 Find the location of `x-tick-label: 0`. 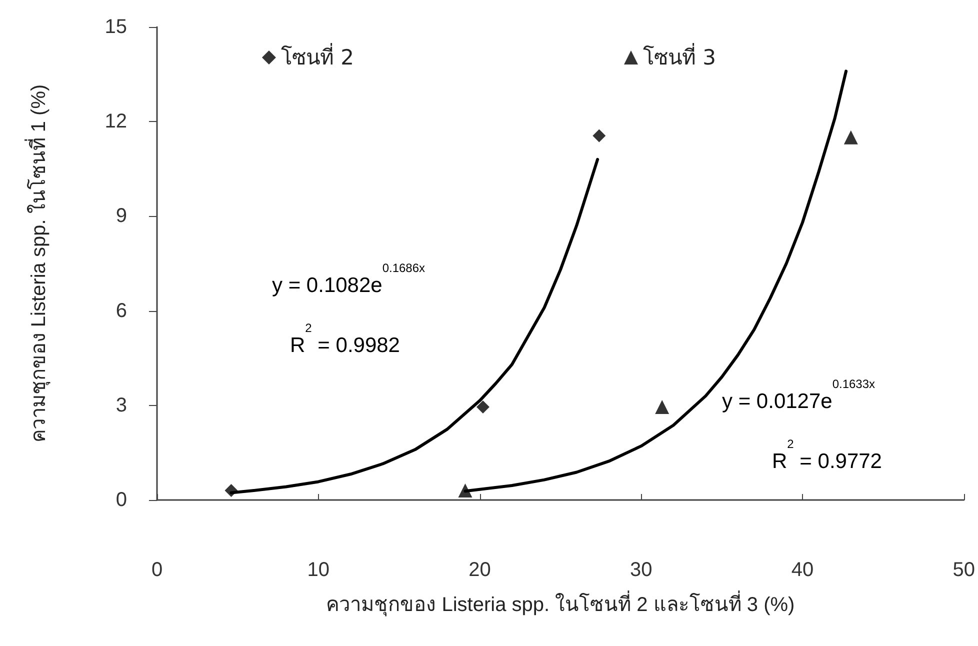

x-tick-label: 0 is located at coordinates (157, 570).